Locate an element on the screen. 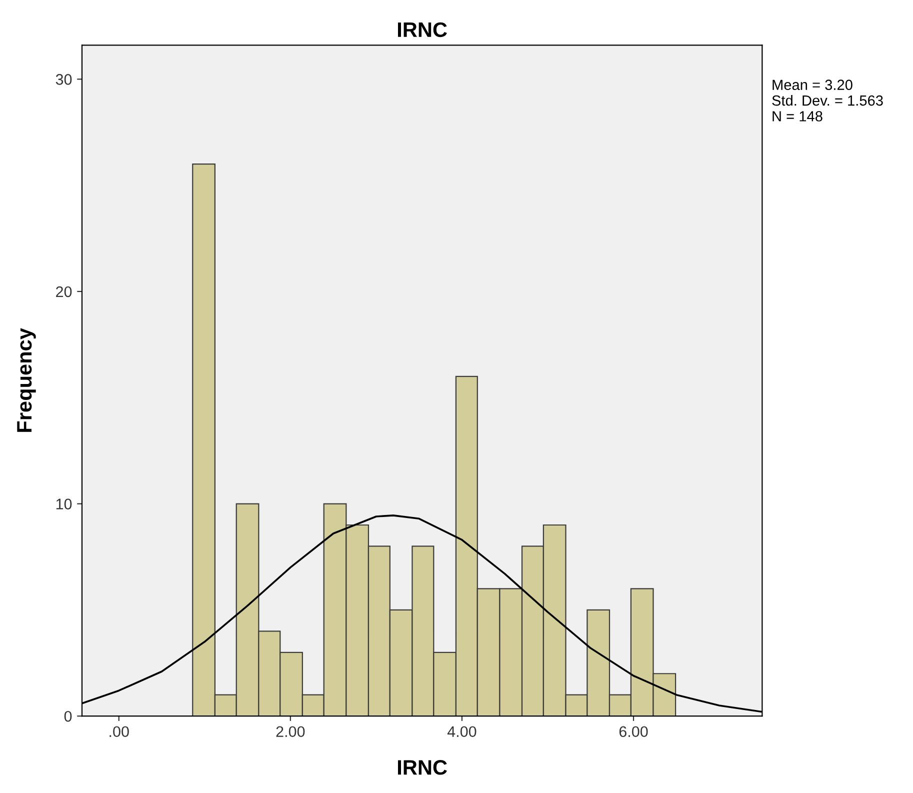  y-tick-label: 20 is located at coordinates (64, 292).